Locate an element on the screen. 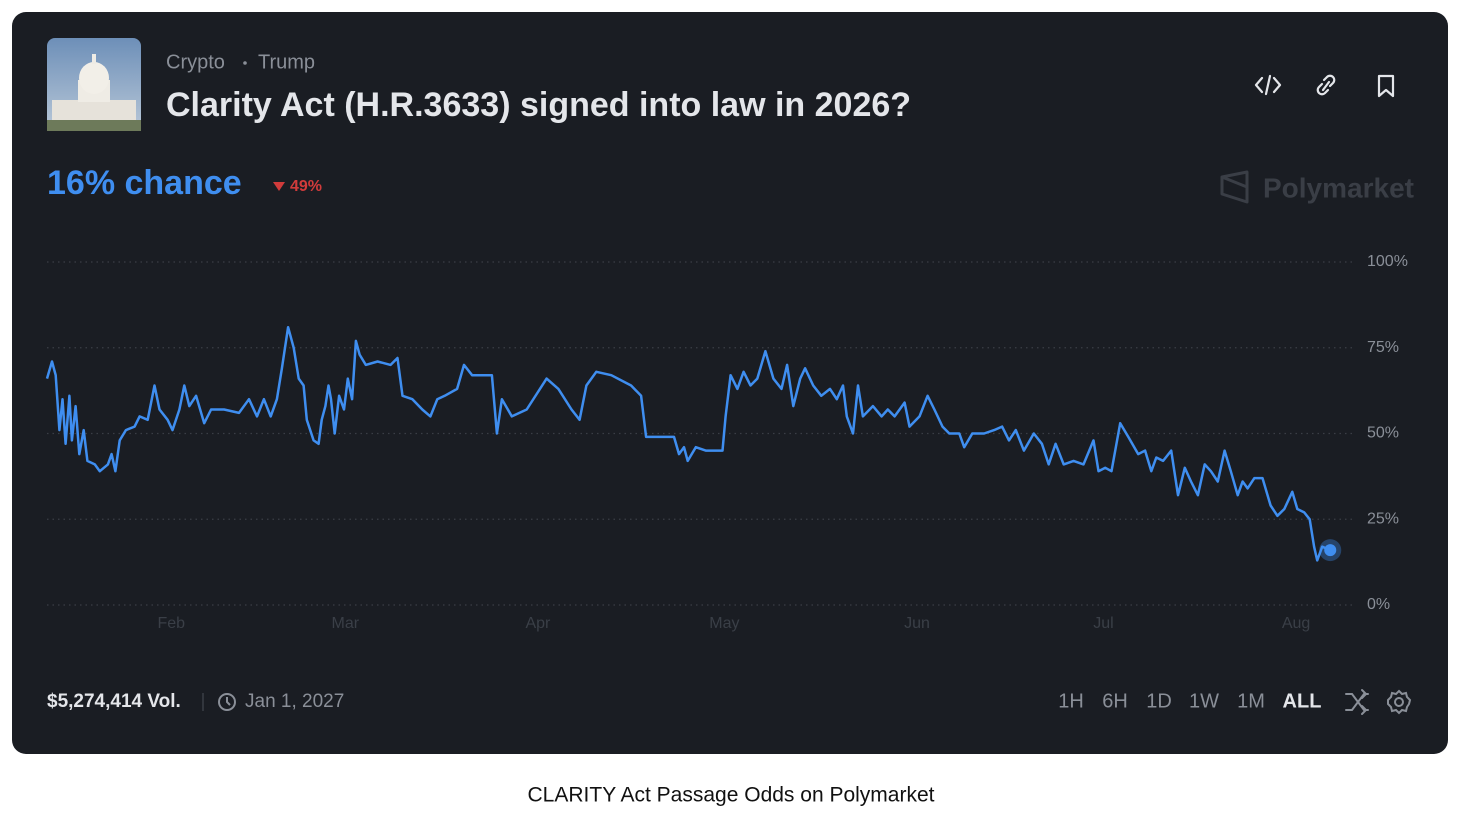 This screenshot has height=826, width=1462. y-tick-label: 75% is located at coordinates (1383, 347).